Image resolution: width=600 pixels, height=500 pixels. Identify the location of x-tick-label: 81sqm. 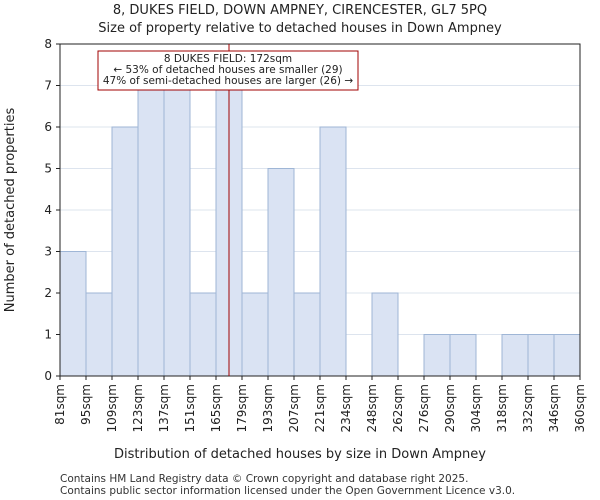
(60, 404).